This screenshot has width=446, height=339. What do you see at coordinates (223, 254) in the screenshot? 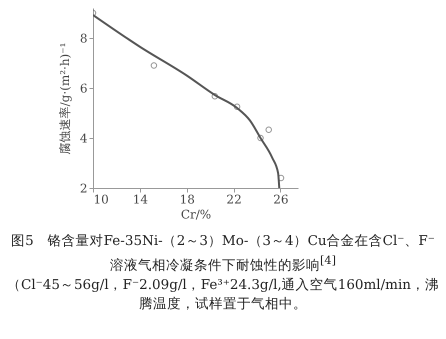
I see `text: 图5 铬含量对Fe-35Ni-（2～3）Mo-（3～4）Cu合金在含Cl⁻、F⁻溶液气相冷凝条件下耐蚀性的影响$^{[4]}$` at bounding box center [223, 254].